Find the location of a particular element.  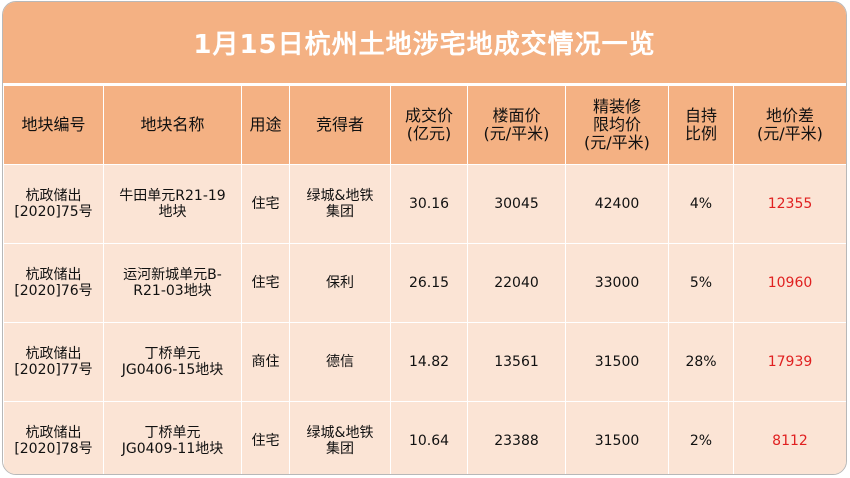

cell-plot-code: 杭政储出 [2020]76号 is located at coordinates (53, 283).